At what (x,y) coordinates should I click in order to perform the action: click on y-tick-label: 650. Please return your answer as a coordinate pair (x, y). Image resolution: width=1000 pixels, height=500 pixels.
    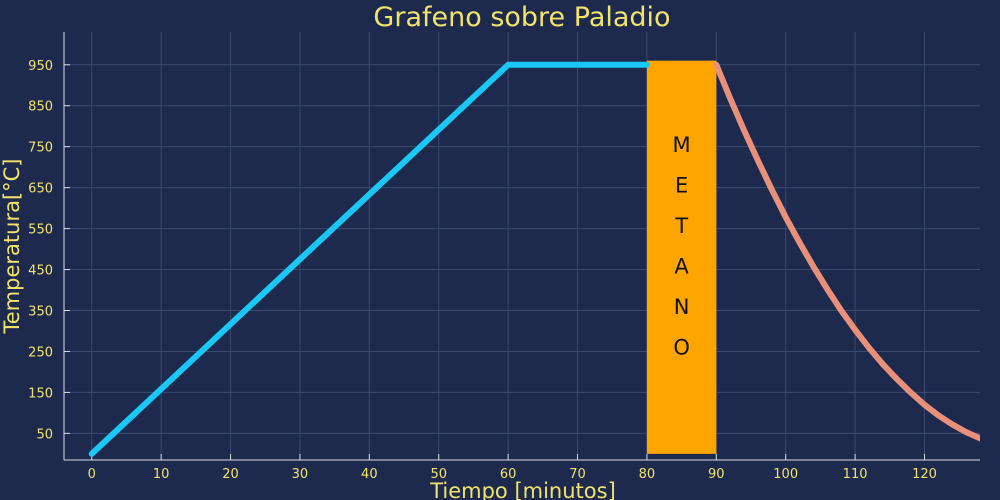
    Looking at the image, I should click on (40, 189).